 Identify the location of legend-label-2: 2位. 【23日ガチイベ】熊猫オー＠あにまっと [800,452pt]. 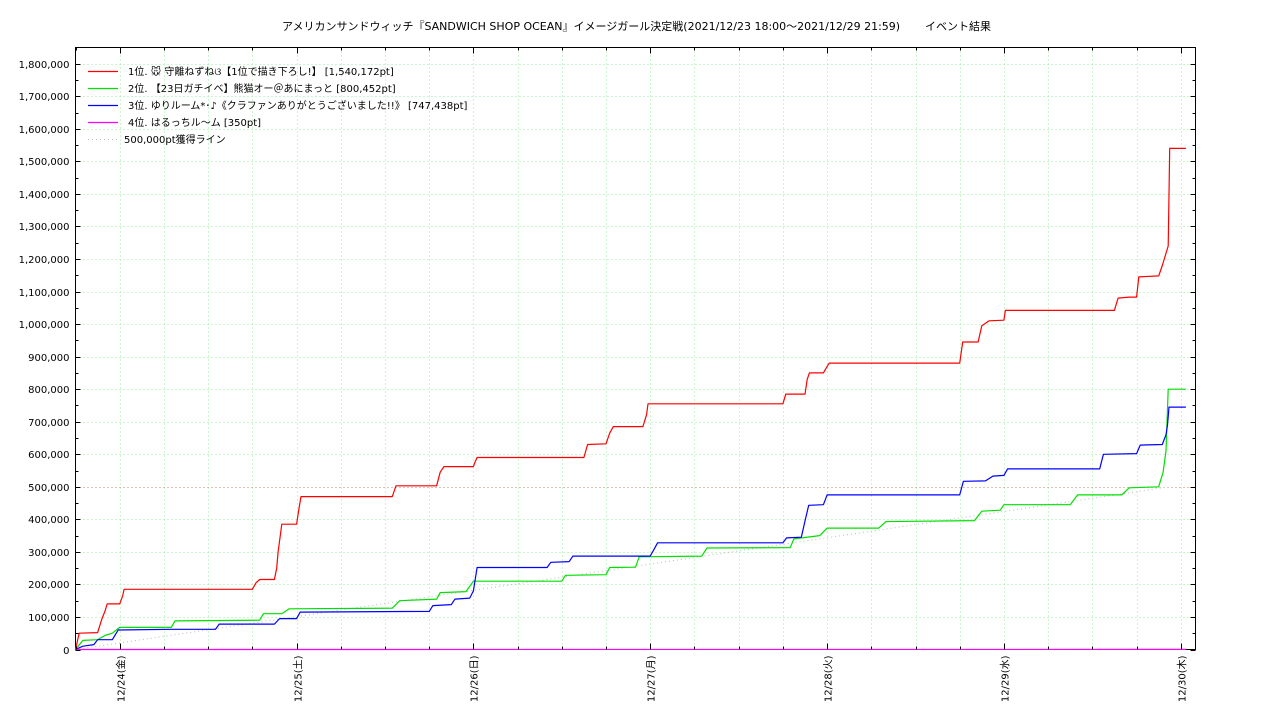
(262, 88).